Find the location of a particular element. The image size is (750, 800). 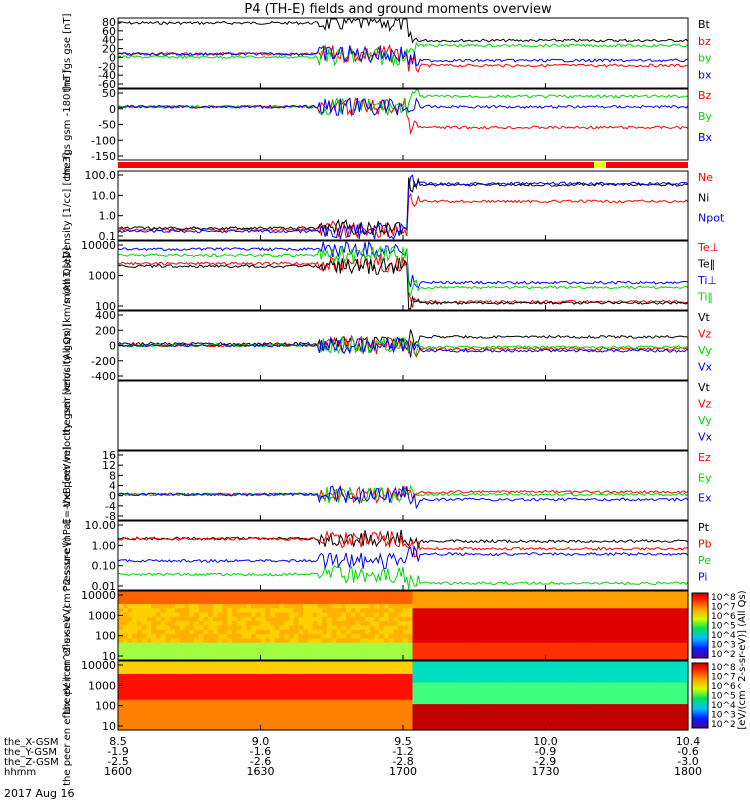

y-tick-label: -400 is located at coordinates (103, 376).